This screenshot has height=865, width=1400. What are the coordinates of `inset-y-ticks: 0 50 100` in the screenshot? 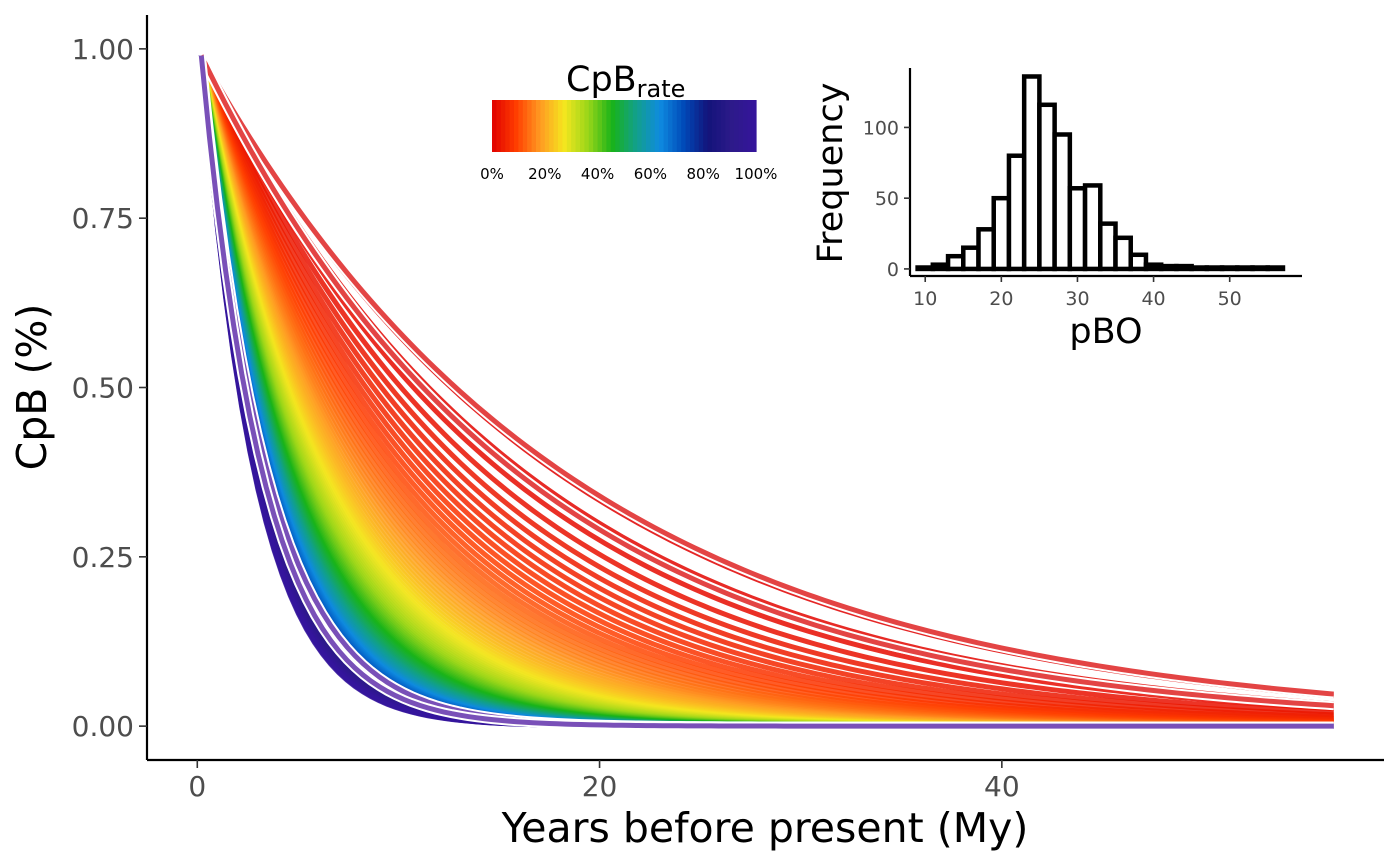 It's located at (886, 199).